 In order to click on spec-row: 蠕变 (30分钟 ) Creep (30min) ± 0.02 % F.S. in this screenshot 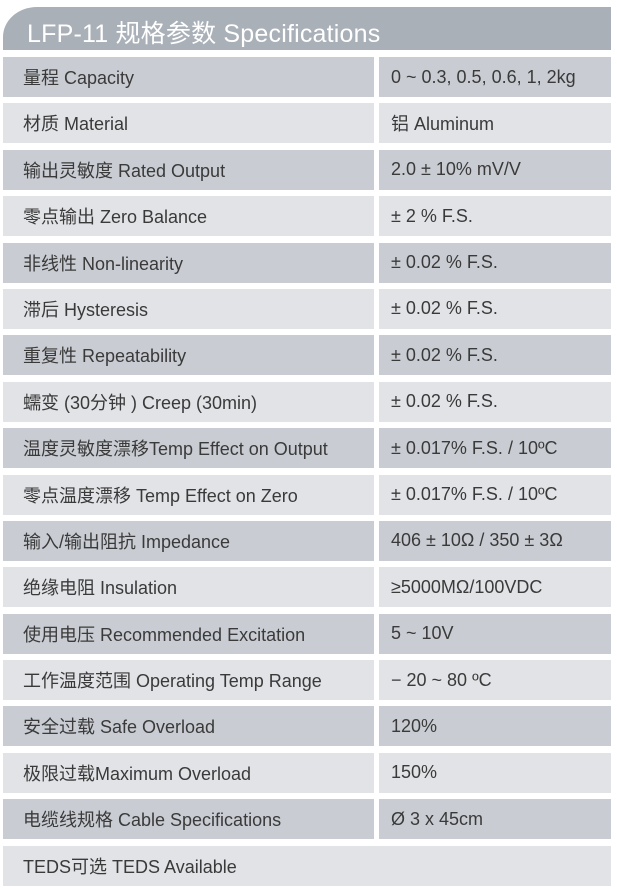, I will do `click(307, 401)`.